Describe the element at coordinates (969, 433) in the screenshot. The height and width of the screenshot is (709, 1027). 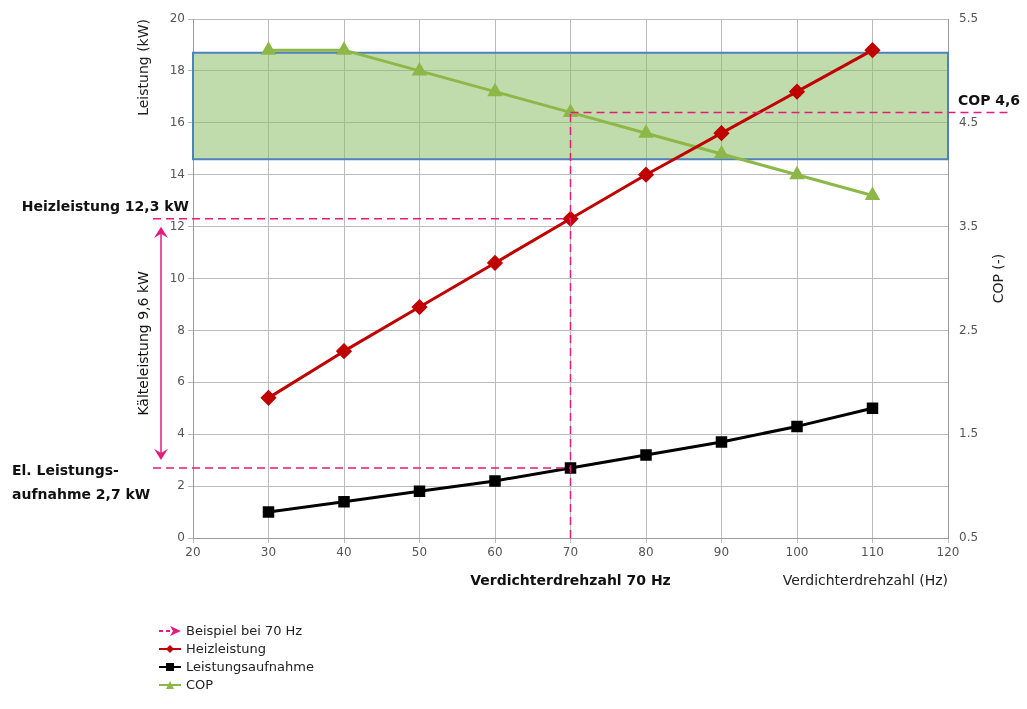
I see `y2-tick-label: 1.5` at that location.